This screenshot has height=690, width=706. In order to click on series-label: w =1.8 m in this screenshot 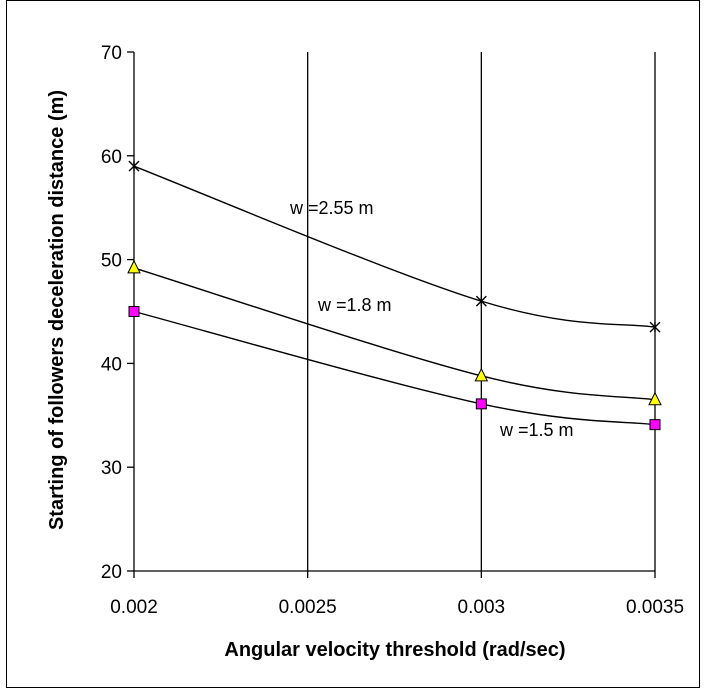, I will do `click(354, 305)`.